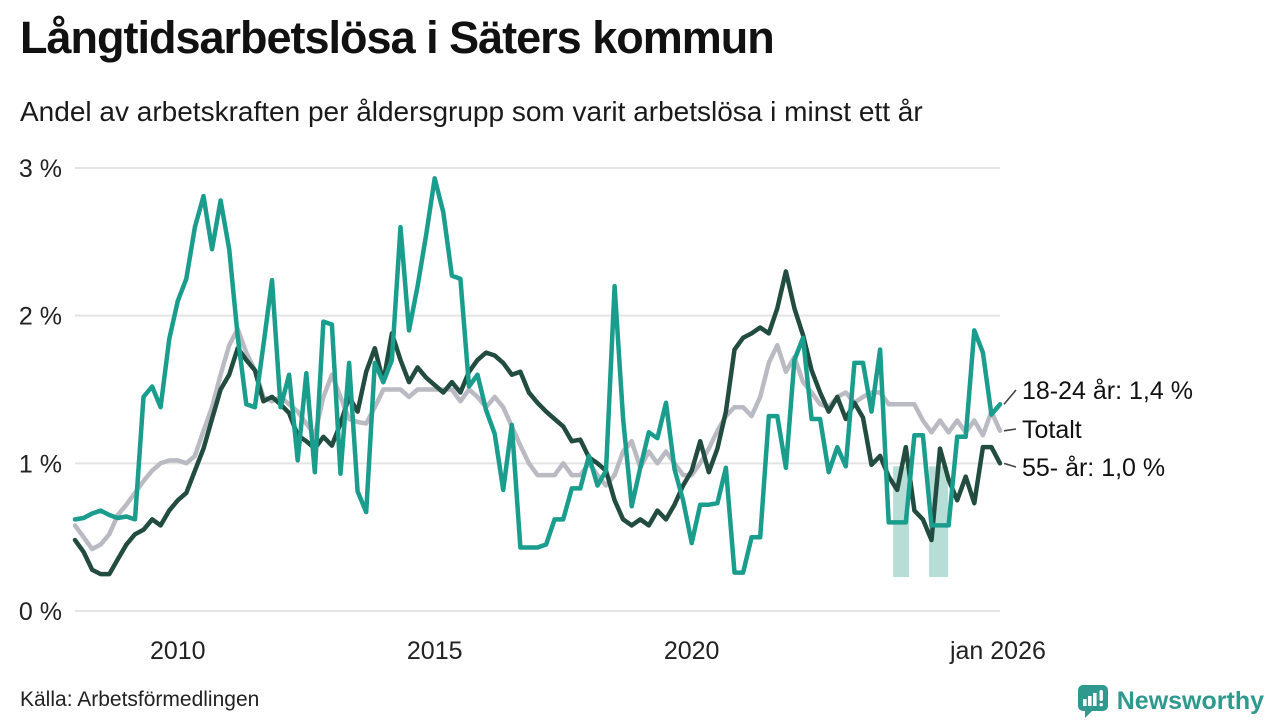 The image size is (1280, 720). What do you see at coordinates (435, 651) in the screenshot?
I see `x-tick-label: 2015` at bounding box center [435, 651].